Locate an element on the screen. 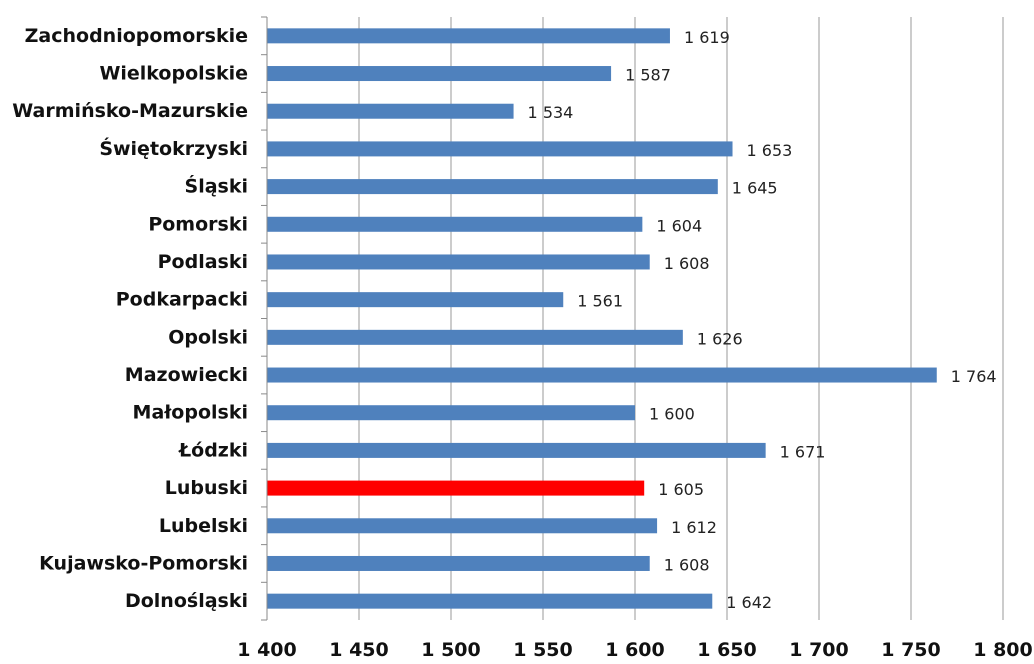 The height and width of the screenshot is (664, 1034). category-label: Śląski is located at coordinates (216, 186).